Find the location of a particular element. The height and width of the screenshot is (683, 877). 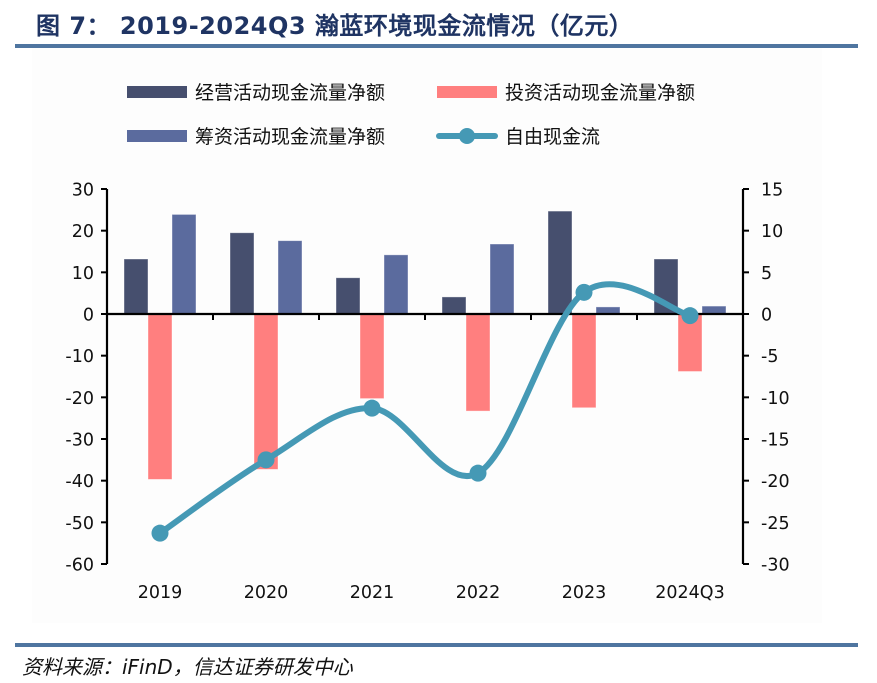

bar-financing-2020 is located at coordinates (290, 277).